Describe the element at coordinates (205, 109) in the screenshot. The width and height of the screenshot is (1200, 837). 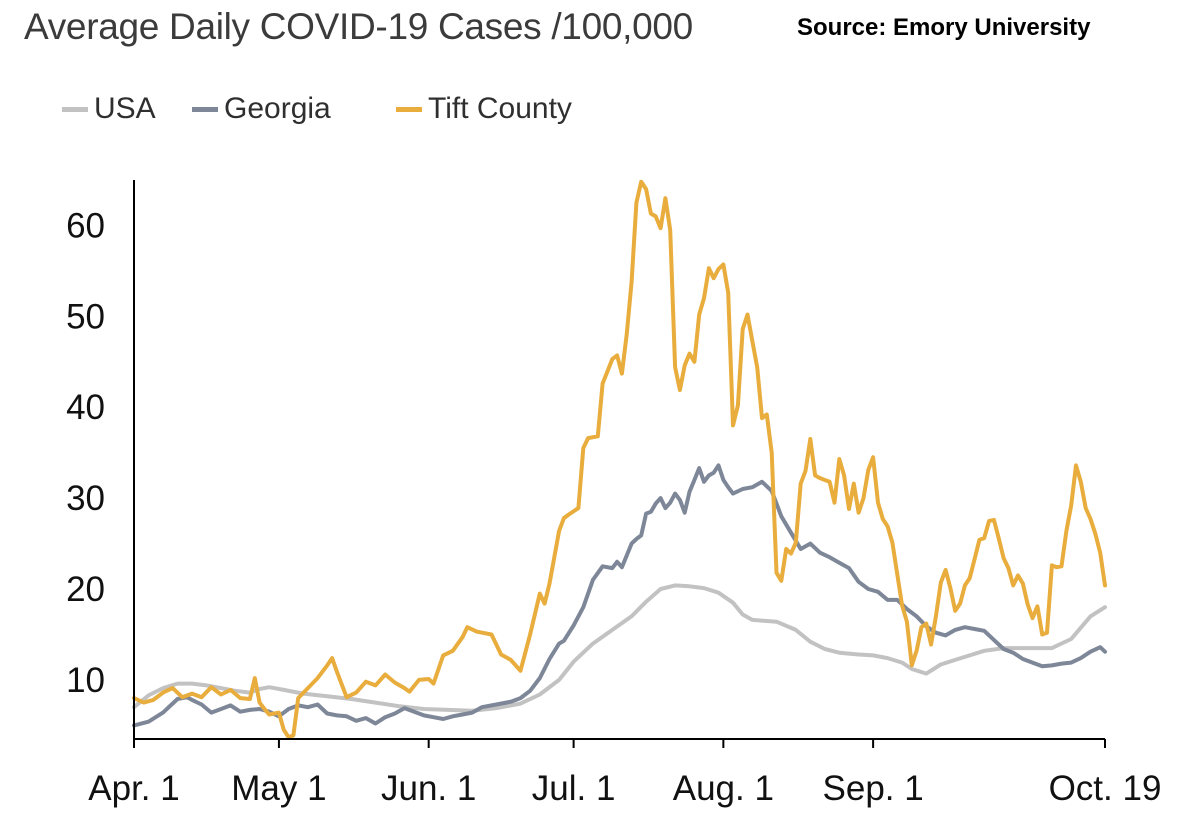
I see `legend-swatch-georgia` at that location.